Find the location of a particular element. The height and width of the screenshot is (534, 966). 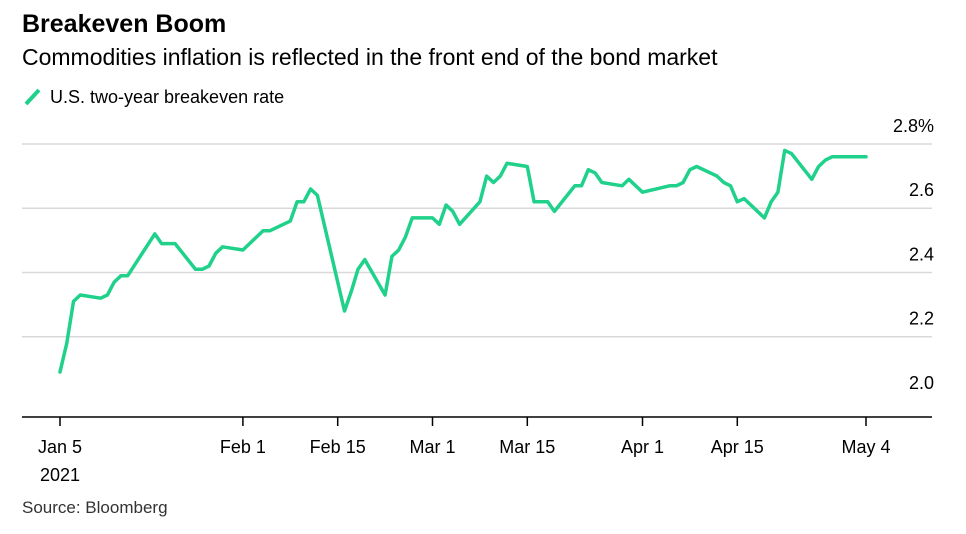

x-tick-label: Jan 5 is located at coordinates (60, 447).